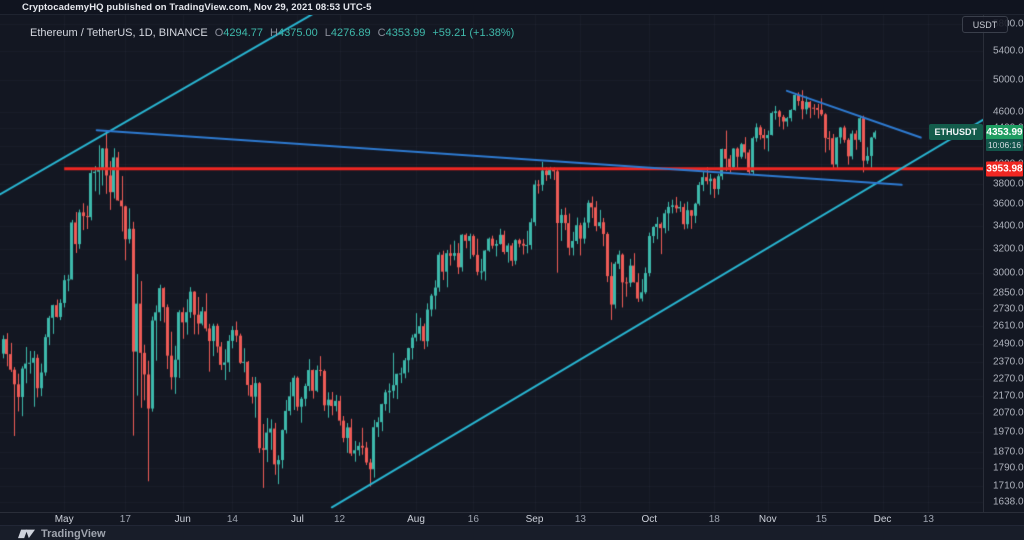 The height and width of the screenshot is (540, 1024). What do you see at coordinates (1008, 344) in the screenshot?
I see `price-axis-label: 2490.00` at bounding box center [1008, 344].